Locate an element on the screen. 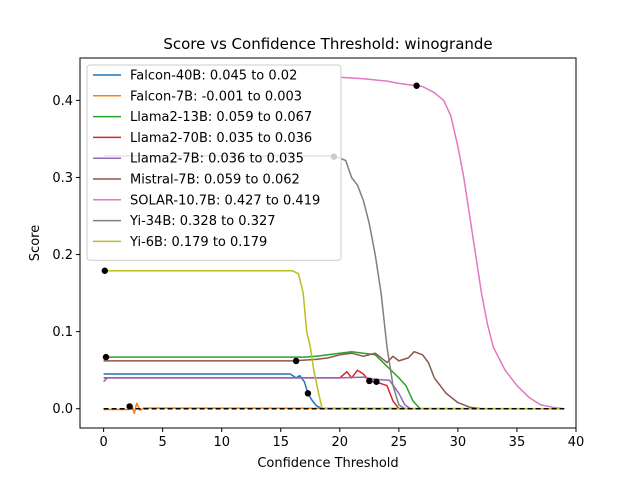 This screenshot has height=480, width=640. x-tick-label-5: 25 is located at coordinates (399, 442).